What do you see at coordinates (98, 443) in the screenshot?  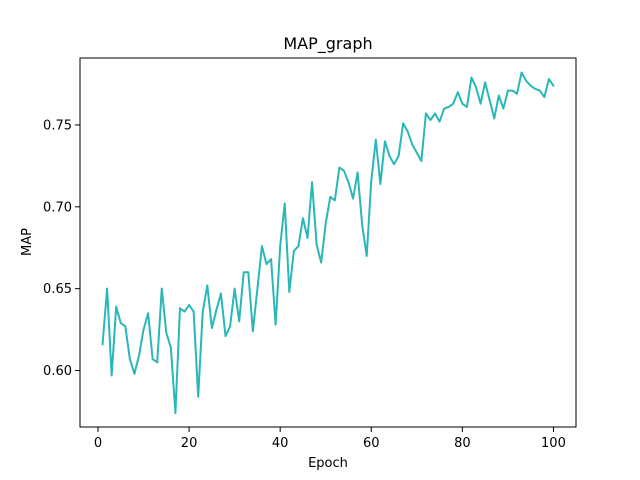 I see `x-tick-label: 0` at bounding box center [98, 443].